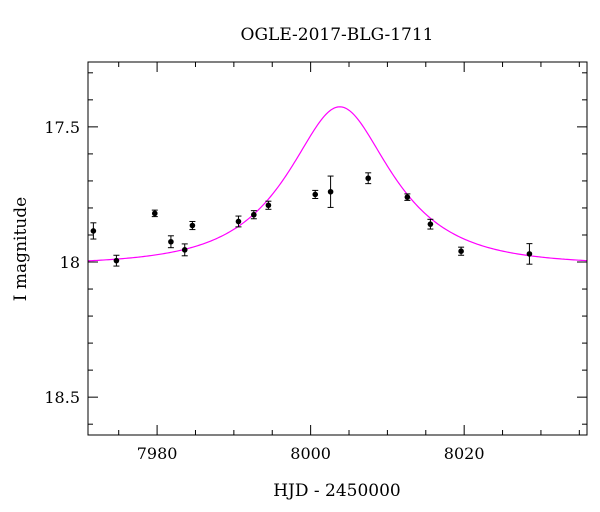 The image size is (600, 512). Describe the element at coordinates (337, 35) in the screenshot. I see `chart-title: OGLE-2017-BLG-1711` at that location.